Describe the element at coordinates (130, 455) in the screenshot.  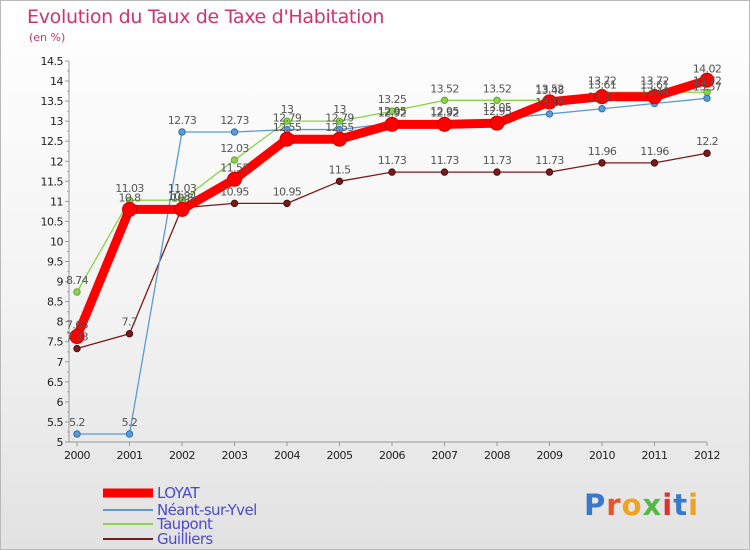
I see `x-tick-label: 2001` at that location.